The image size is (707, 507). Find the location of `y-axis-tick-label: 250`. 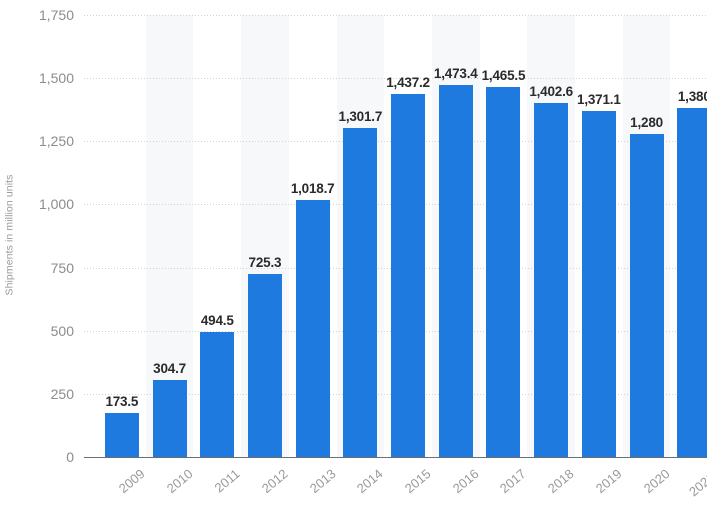

y-axis-tick-label: 250 is located at coordinates (62, 393).